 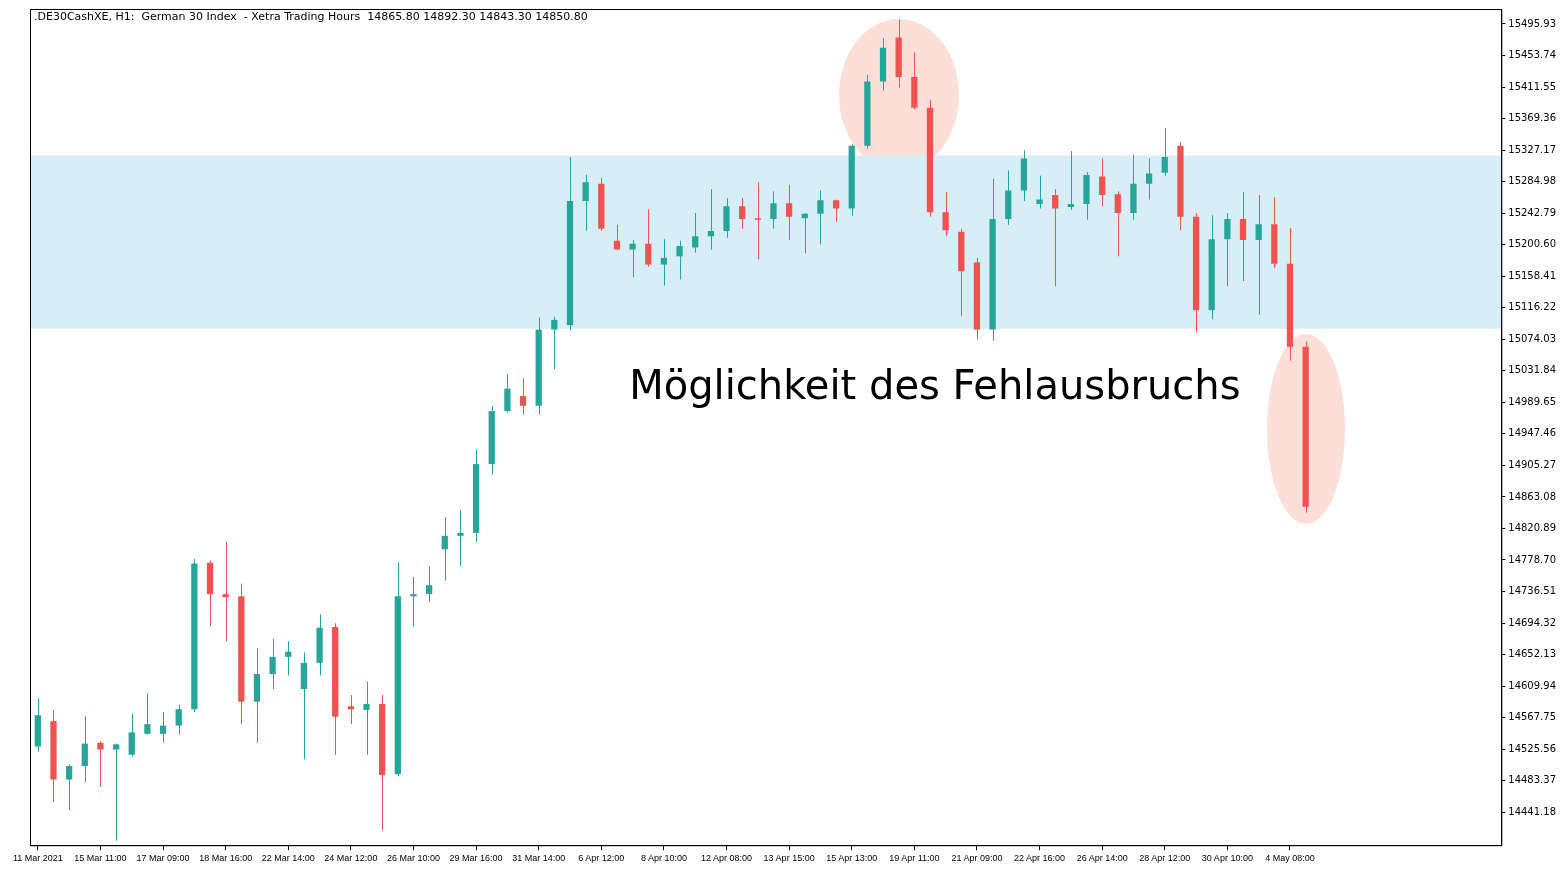 What do you see at coordinates (288, 858) in the screenshot?
I see `x-tick-label: 22 Mar 14:00` at bounding box center [288, 858].